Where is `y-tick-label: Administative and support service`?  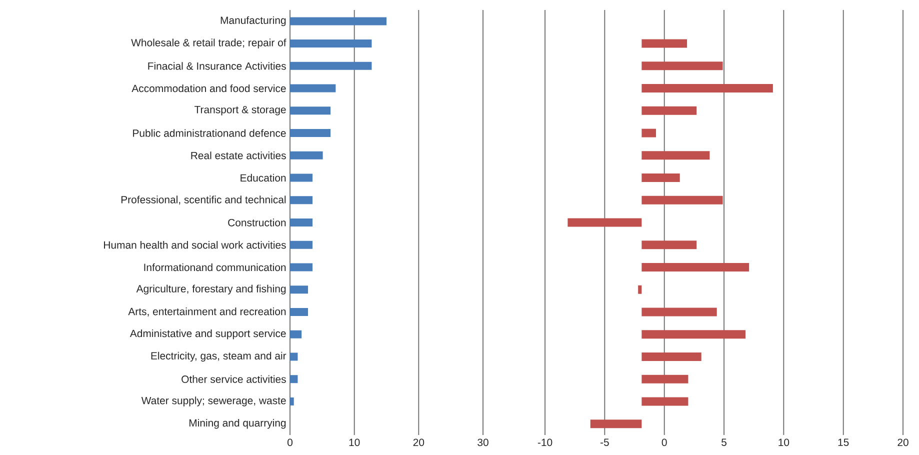
y-tick-label: Administative and support service is located at coordinates (208, 334).